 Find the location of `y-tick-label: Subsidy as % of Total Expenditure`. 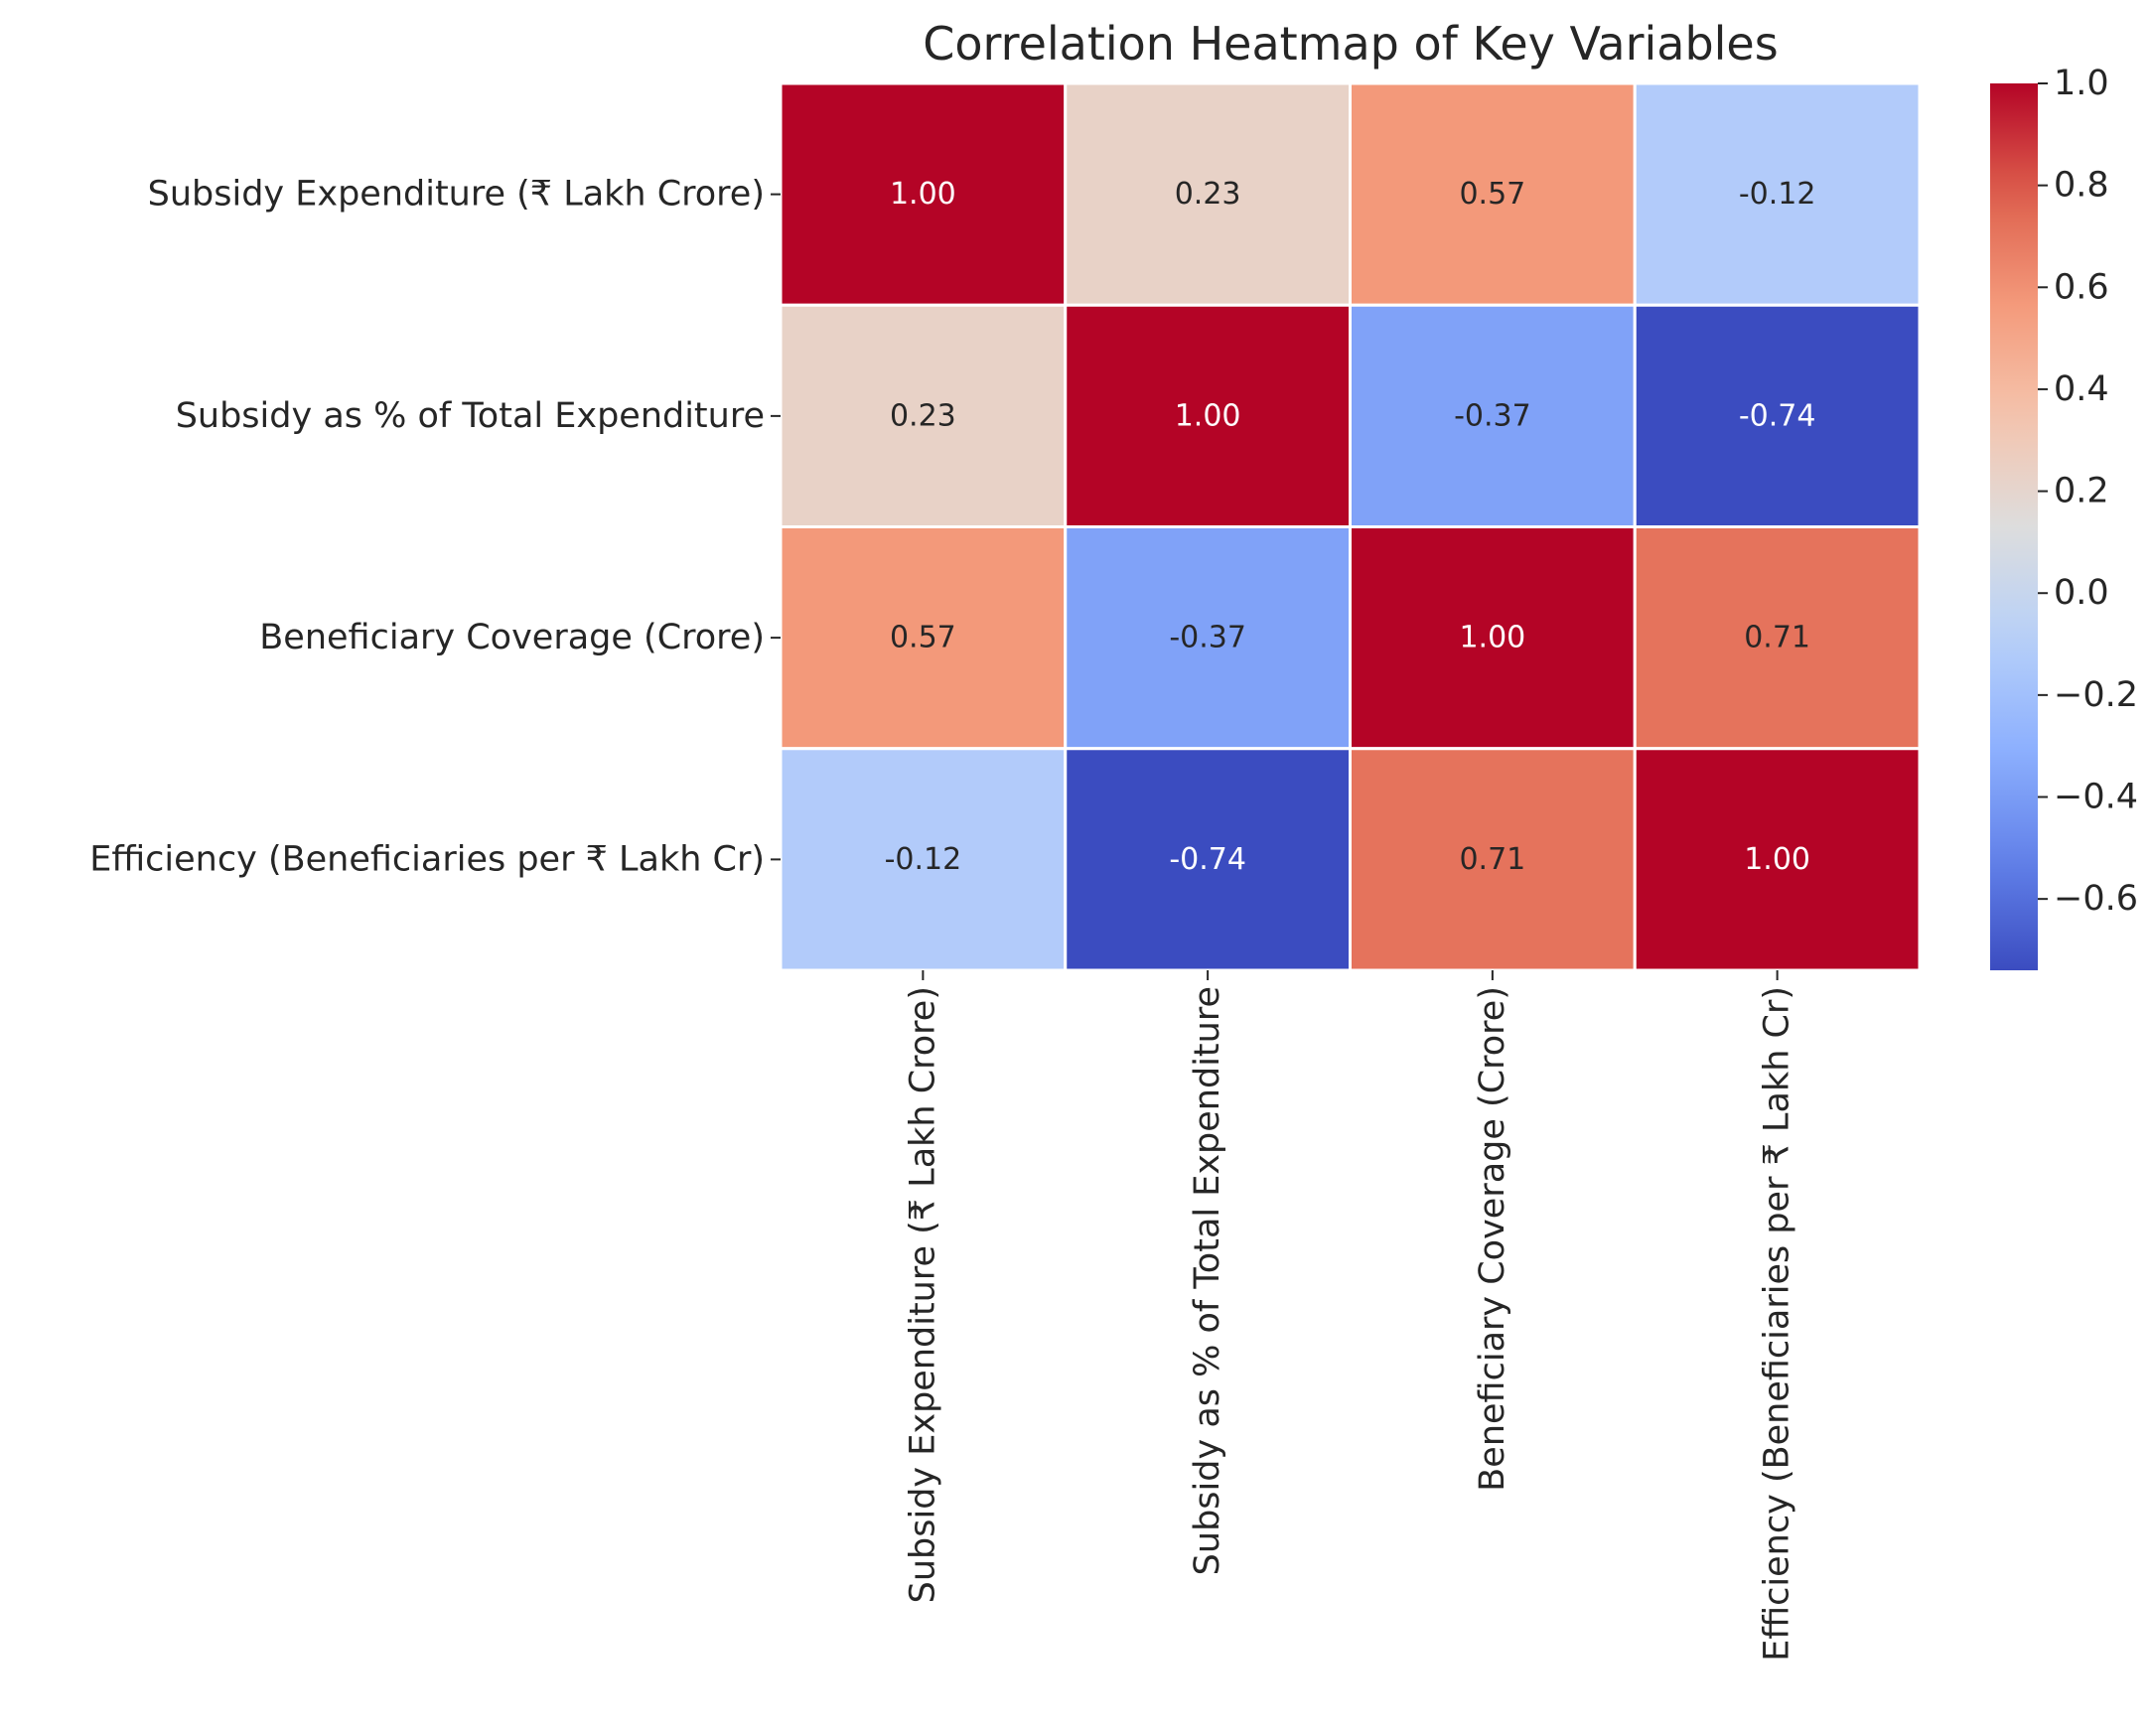

y-tick-label: Subsidy as % of Total Expenditure is located at coordinates (471, 416).